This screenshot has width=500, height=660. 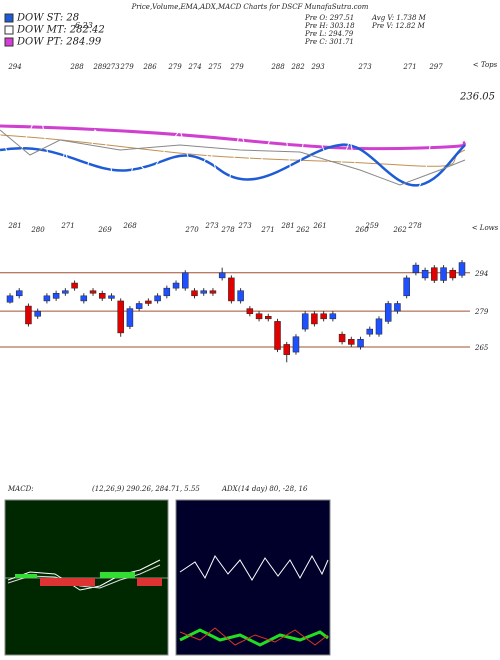 What do you see at coordinates (329, 26) in the screenshot?
I see `info-text: Pre H: 303.18` at bounding box center [329, 26].